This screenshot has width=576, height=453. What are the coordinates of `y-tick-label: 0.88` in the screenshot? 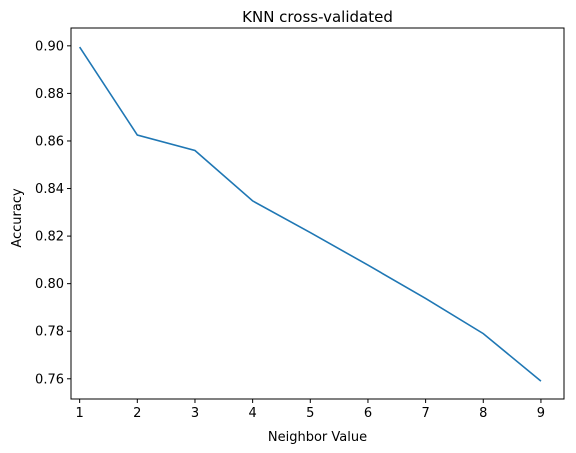 It's located at (49, 94).